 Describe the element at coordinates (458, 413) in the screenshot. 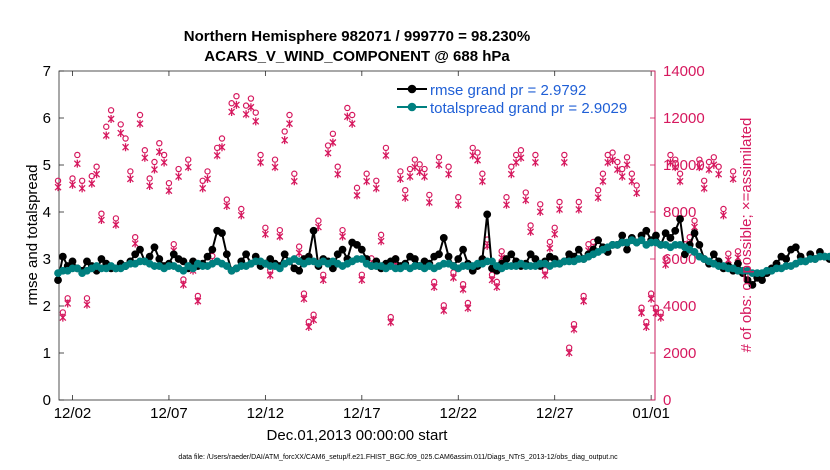

I see `x-tick-label: 12/22` at that location.